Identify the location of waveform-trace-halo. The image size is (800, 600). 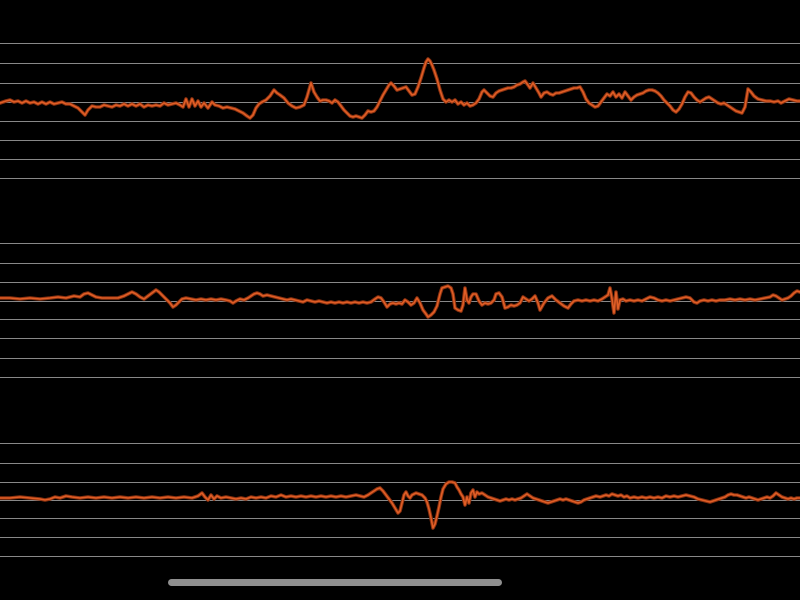
(400, 505).